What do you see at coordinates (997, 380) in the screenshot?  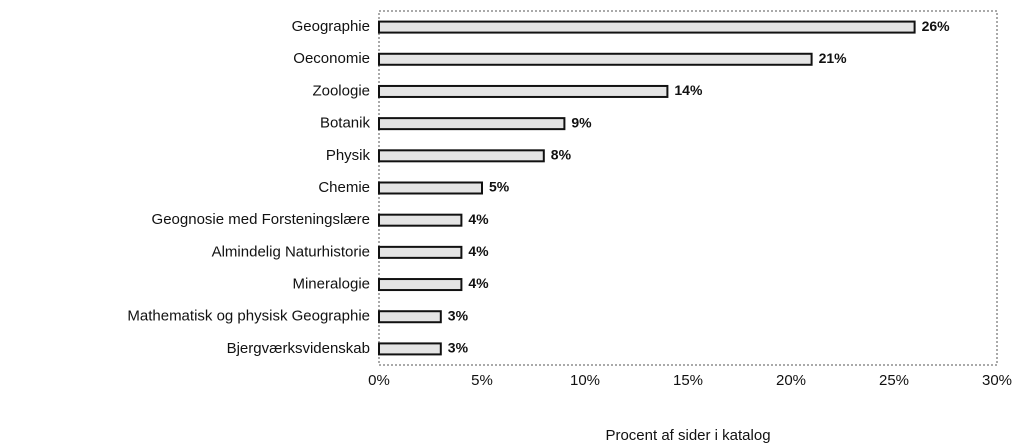 I see `x-tick-label: 30%` at bounding box center [997, 380].